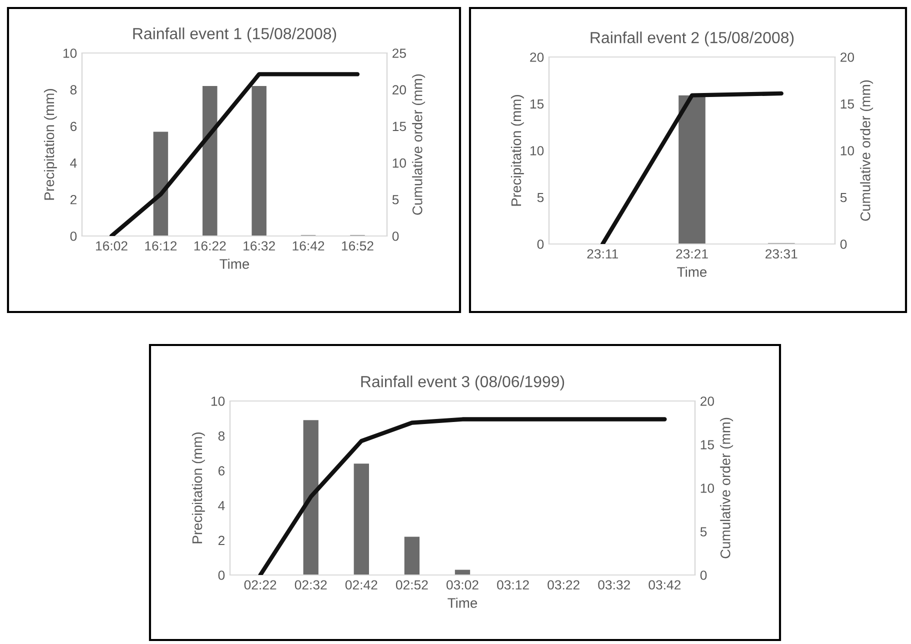 The width and height of the screenshot is (911, 644). What do you see at coordinates (602, 254) in the screenshot?
I see `x-tick-label: 23:11` at bounding box center [602, 254].